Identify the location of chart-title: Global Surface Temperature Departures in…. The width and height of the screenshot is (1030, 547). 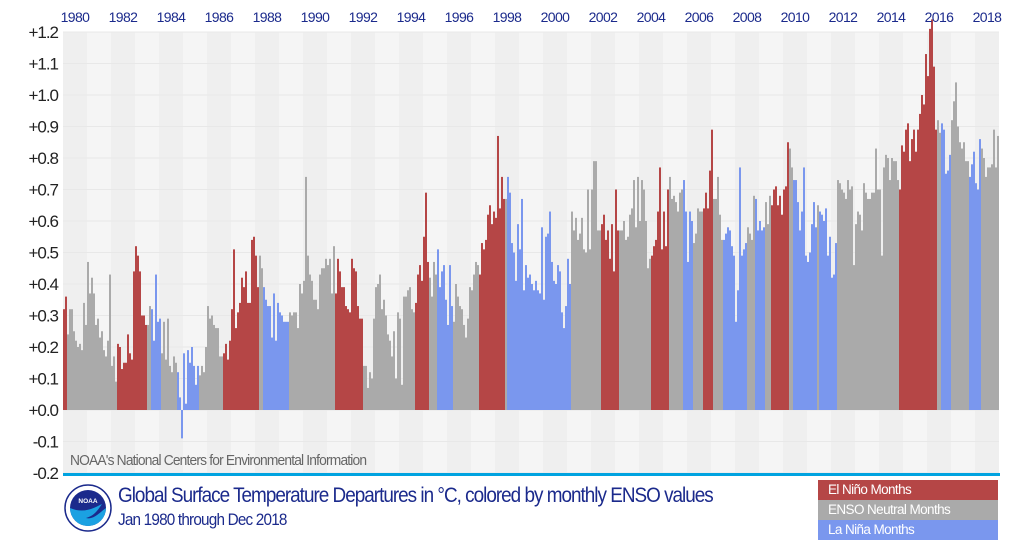
(416, 495).